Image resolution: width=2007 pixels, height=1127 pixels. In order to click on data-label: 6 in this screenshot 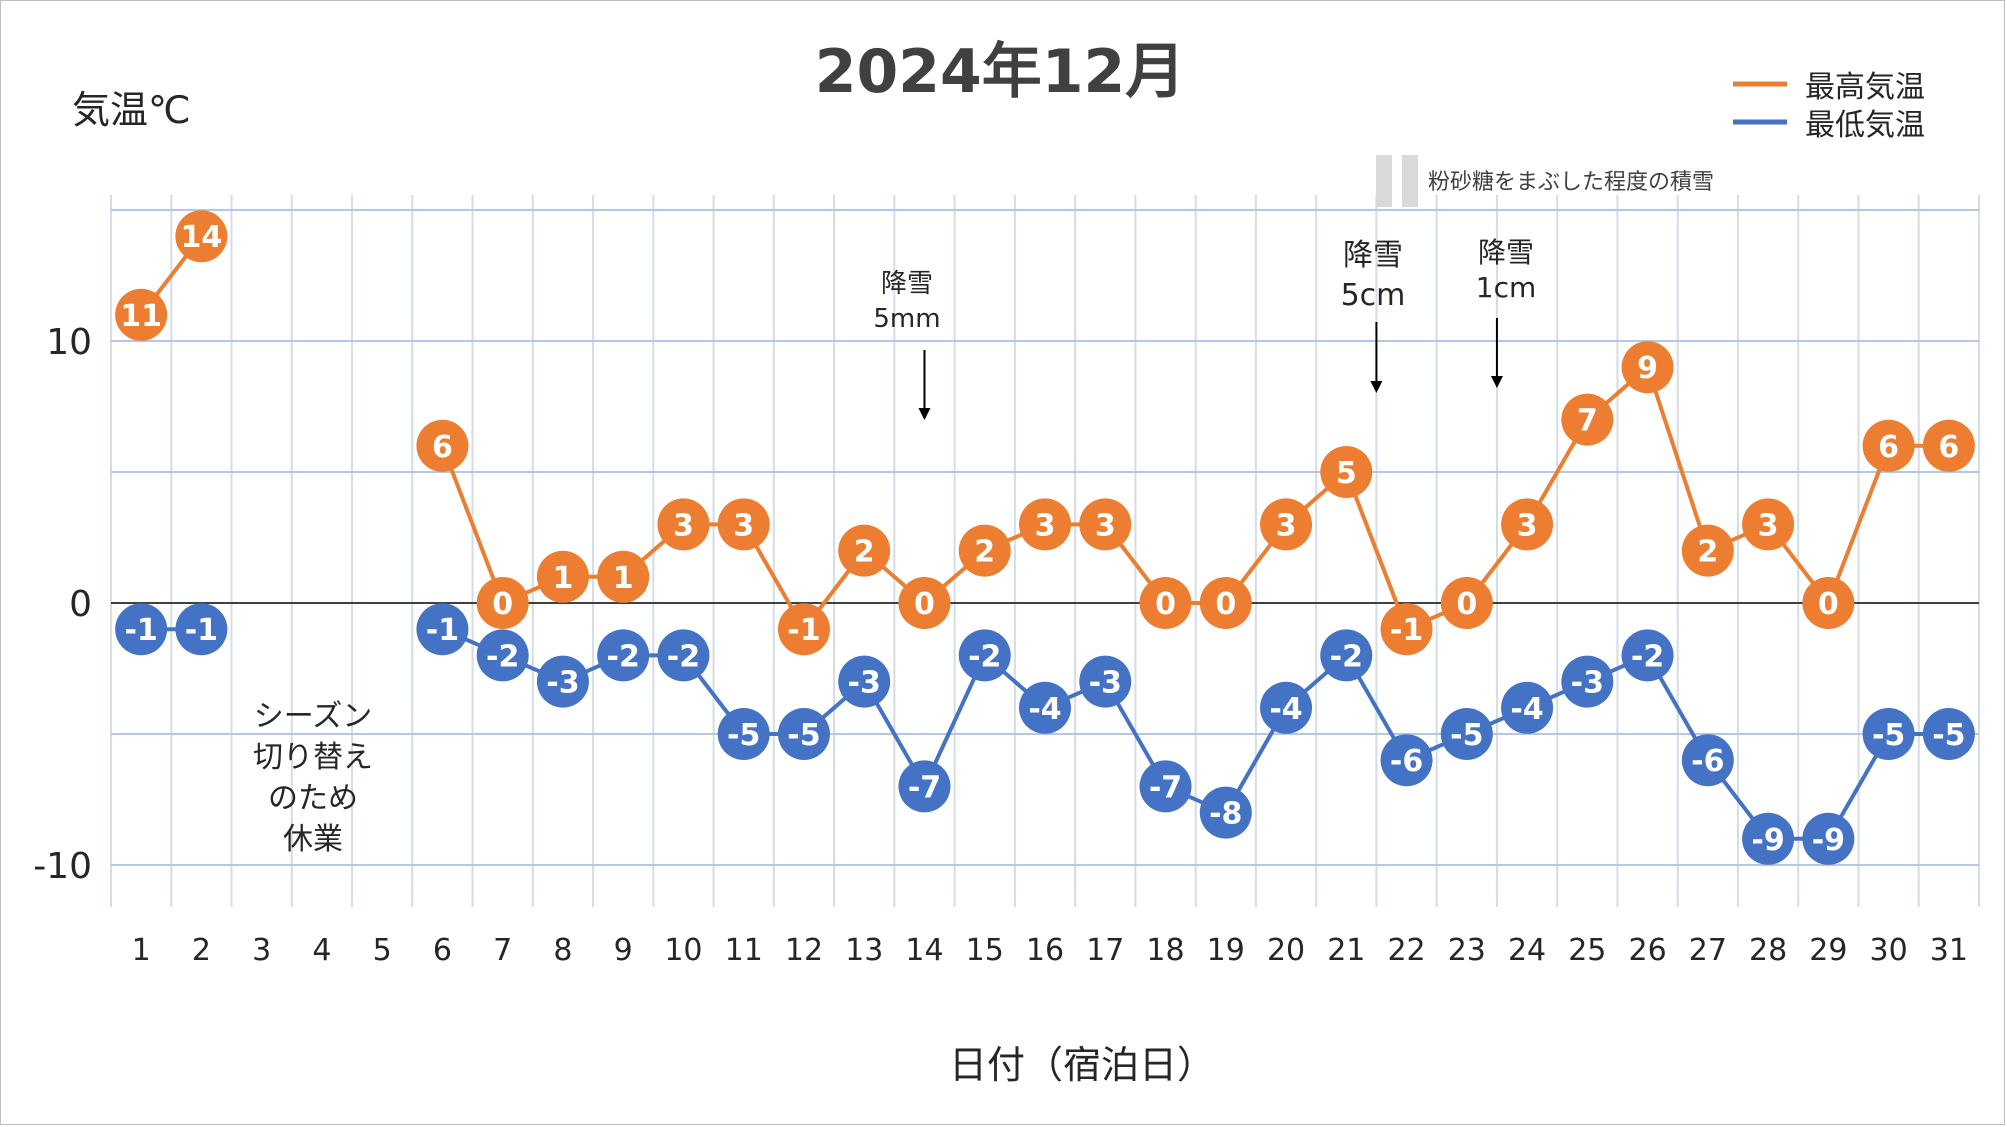, I will do `click(442, 447)`.